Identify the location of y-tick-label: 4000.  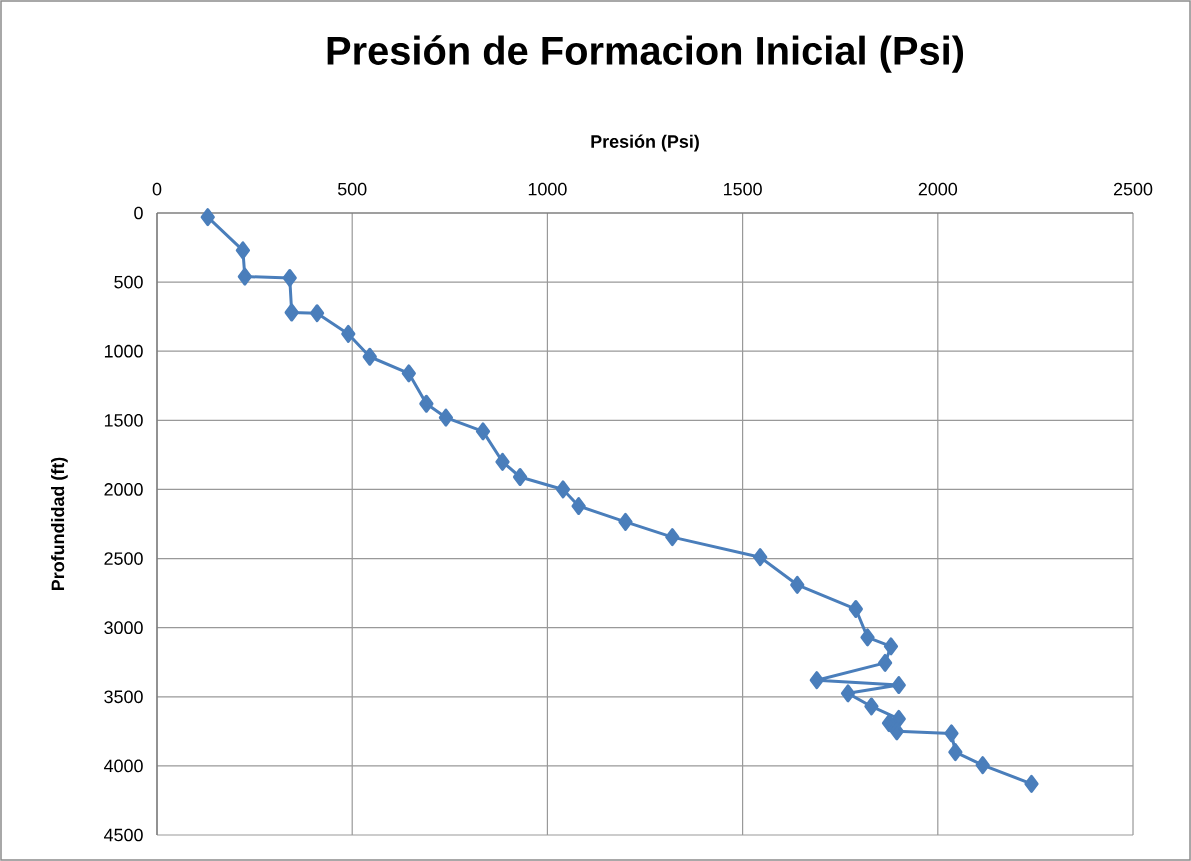
(123, 766).